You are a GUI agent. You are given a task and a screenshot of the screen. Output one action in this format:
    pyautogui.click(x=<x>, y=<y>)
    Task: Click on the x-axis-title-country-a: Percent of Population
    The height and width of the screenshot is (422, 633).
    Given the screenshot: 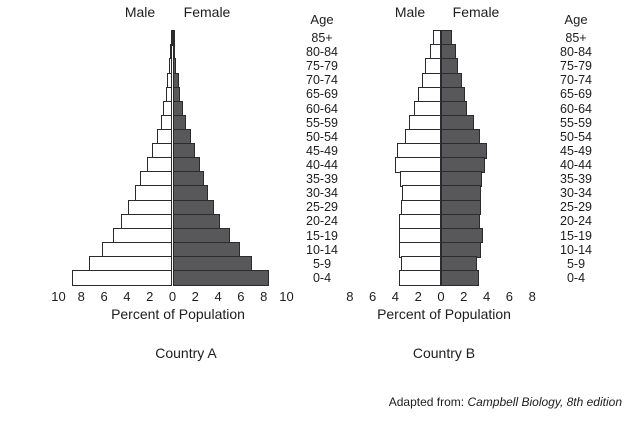 What is the action you would take?
    pyautogui.click(x=178, y=314)
    